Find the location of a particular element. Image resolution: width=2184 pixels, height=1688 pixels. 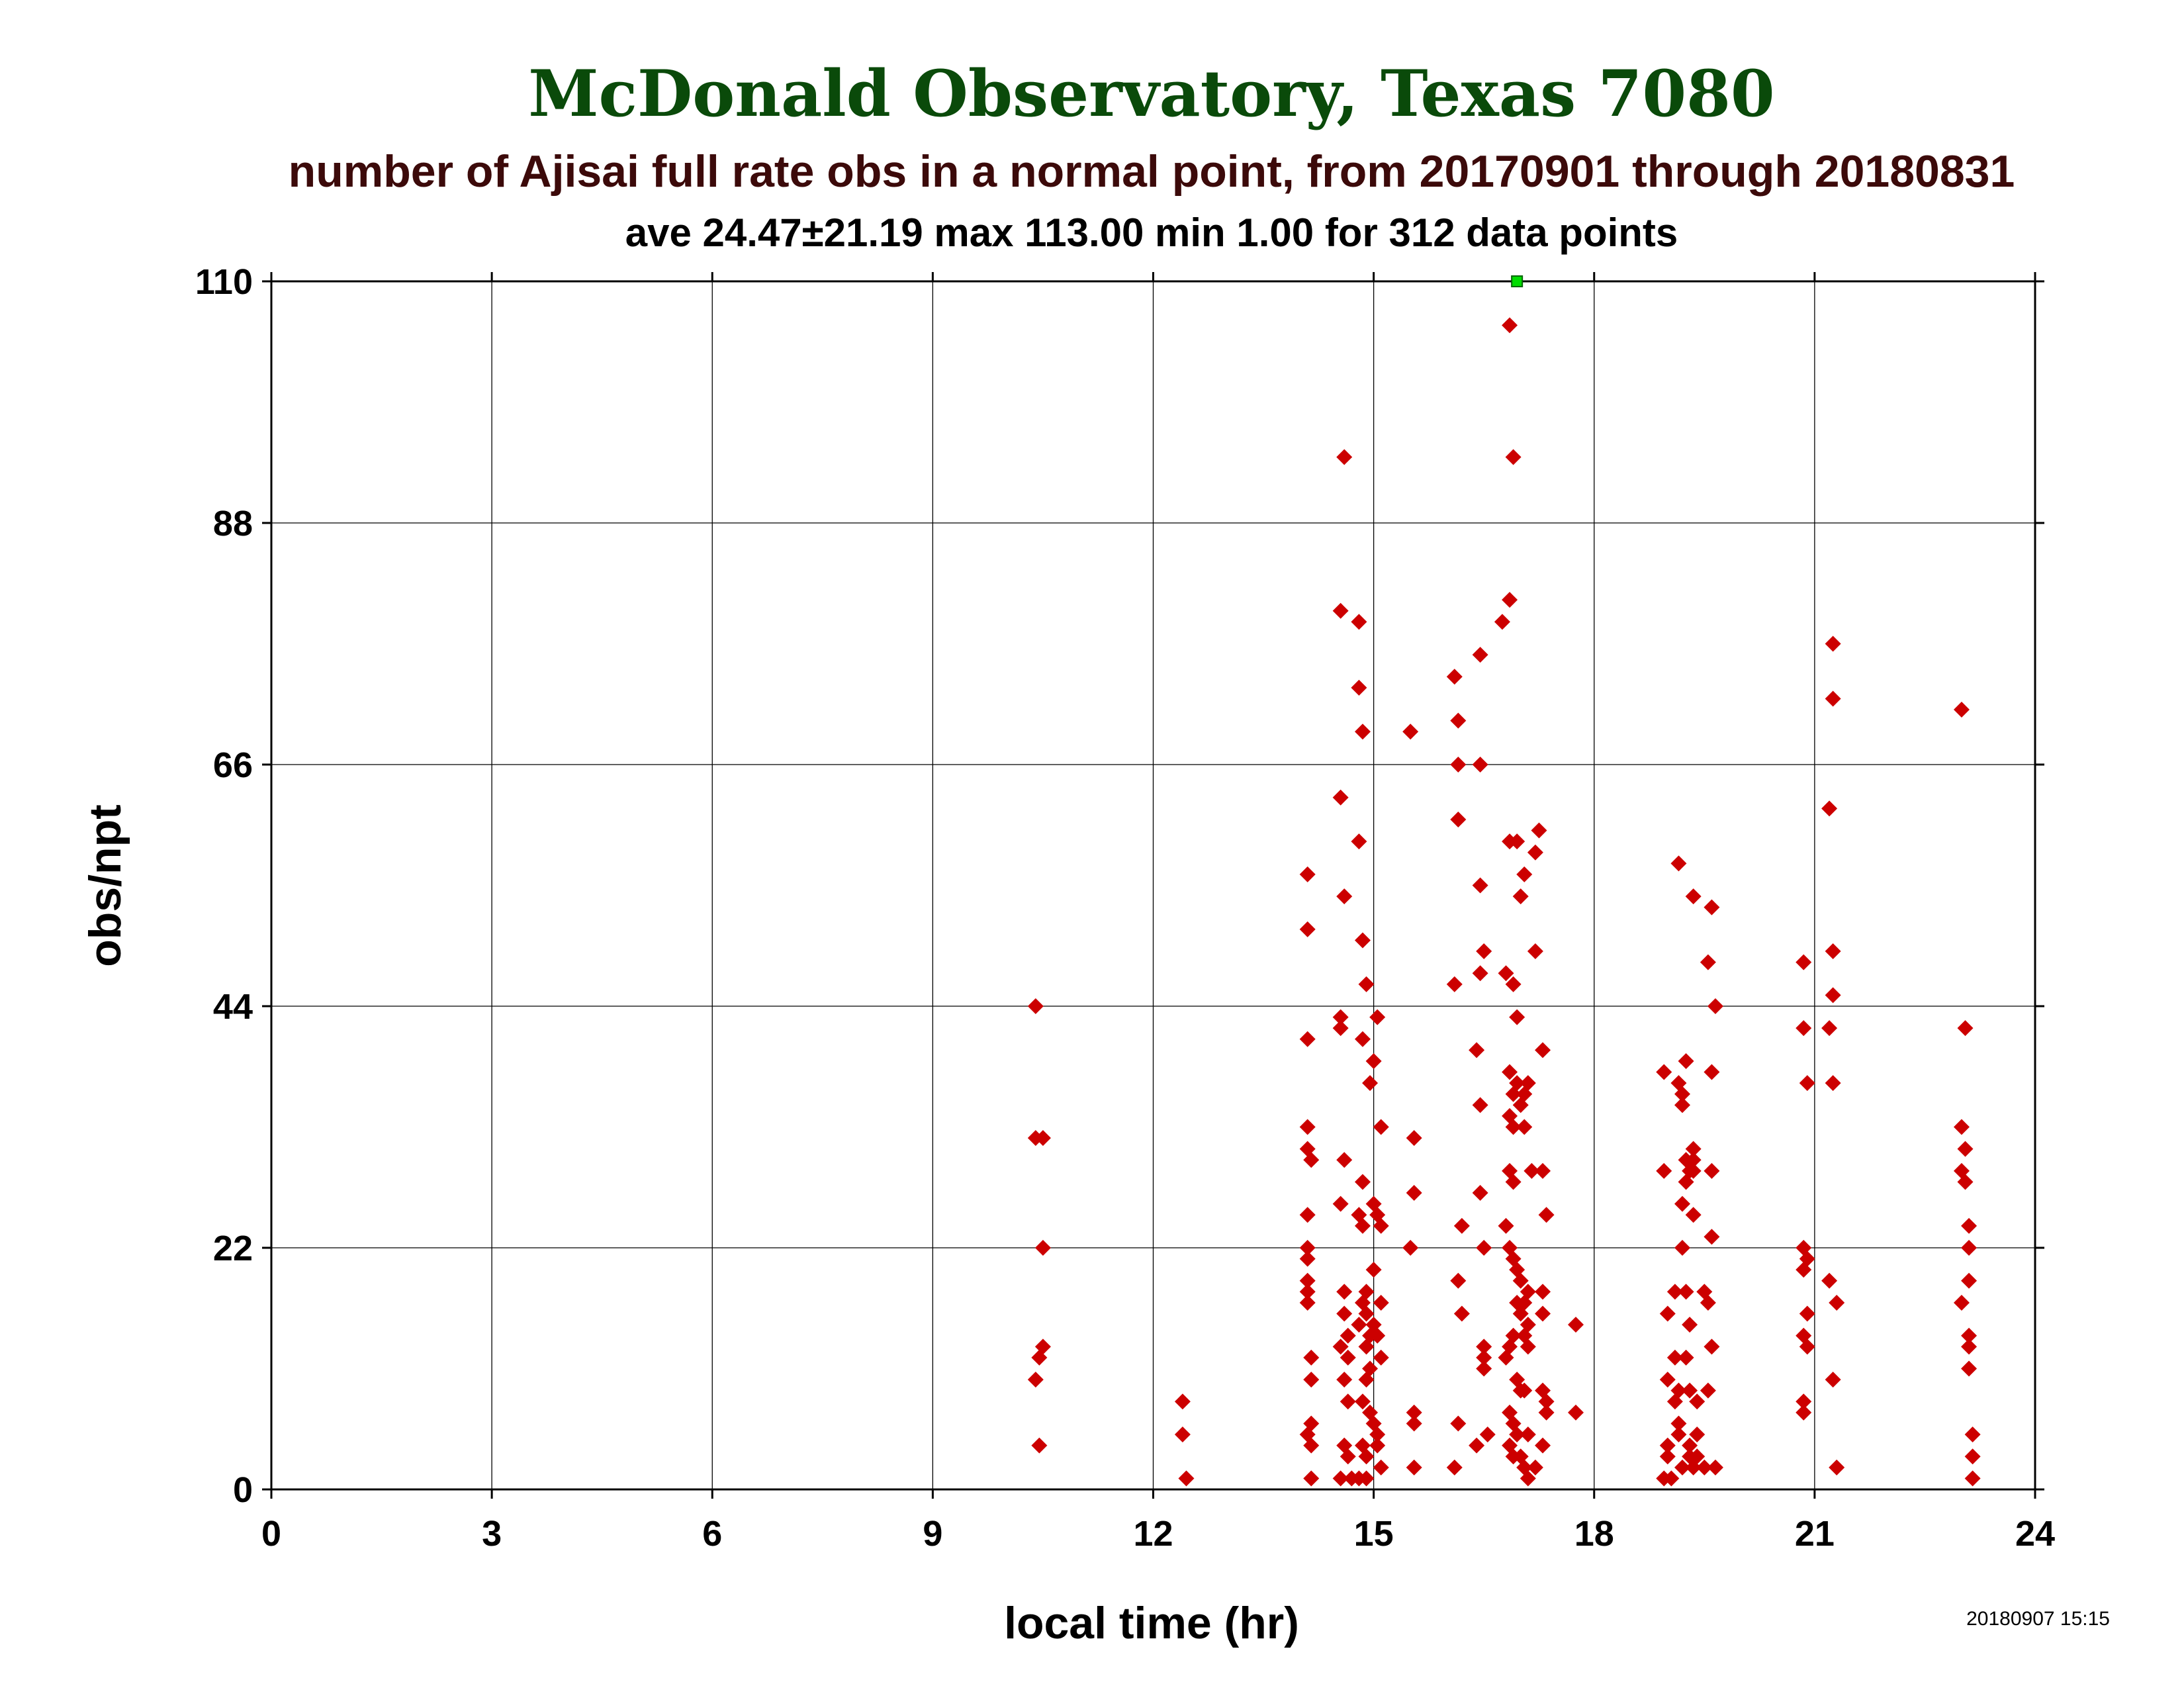

x-tick-label: 6 is located at coordinates (712, 1534).